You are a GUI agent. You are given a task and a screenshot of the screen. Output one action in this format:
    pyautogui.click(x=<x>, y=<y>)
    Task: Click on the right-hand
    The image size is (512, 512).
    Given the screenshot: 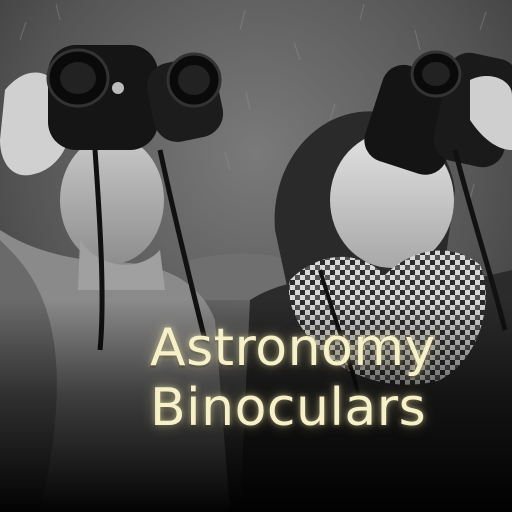 What is the action you would take?
    pyautogui.click(x=491, y=112)
    